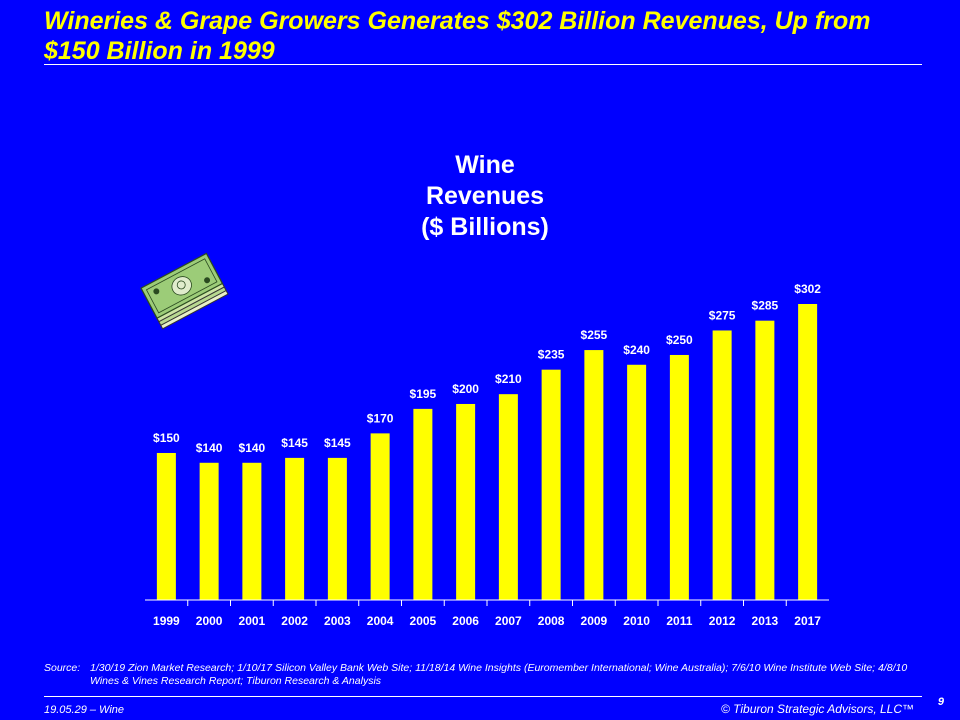 Image resolution: width=960 pixels, height=720 pixels. I want to click on bar-2017, so click(808, 452).